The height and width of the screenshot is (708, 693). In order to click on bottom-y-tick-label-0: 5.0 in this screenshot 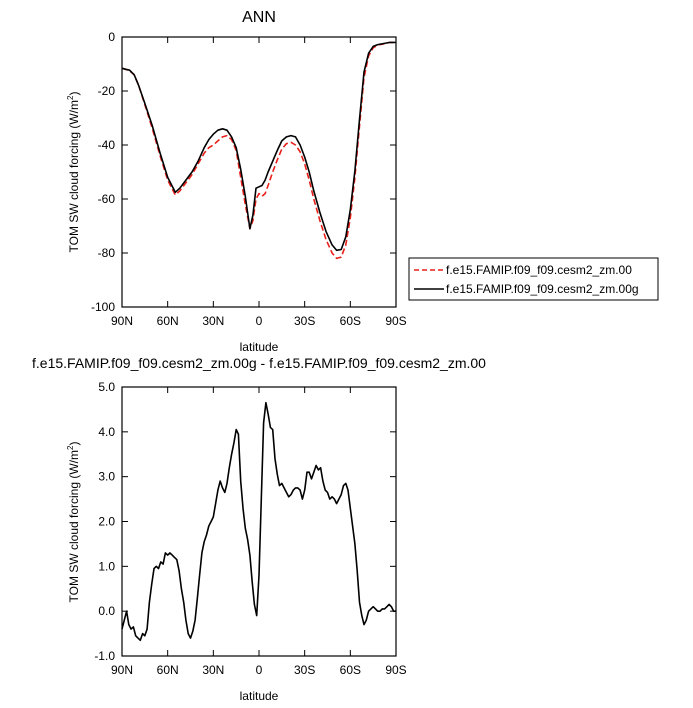, I will do `click(106, 387)`.